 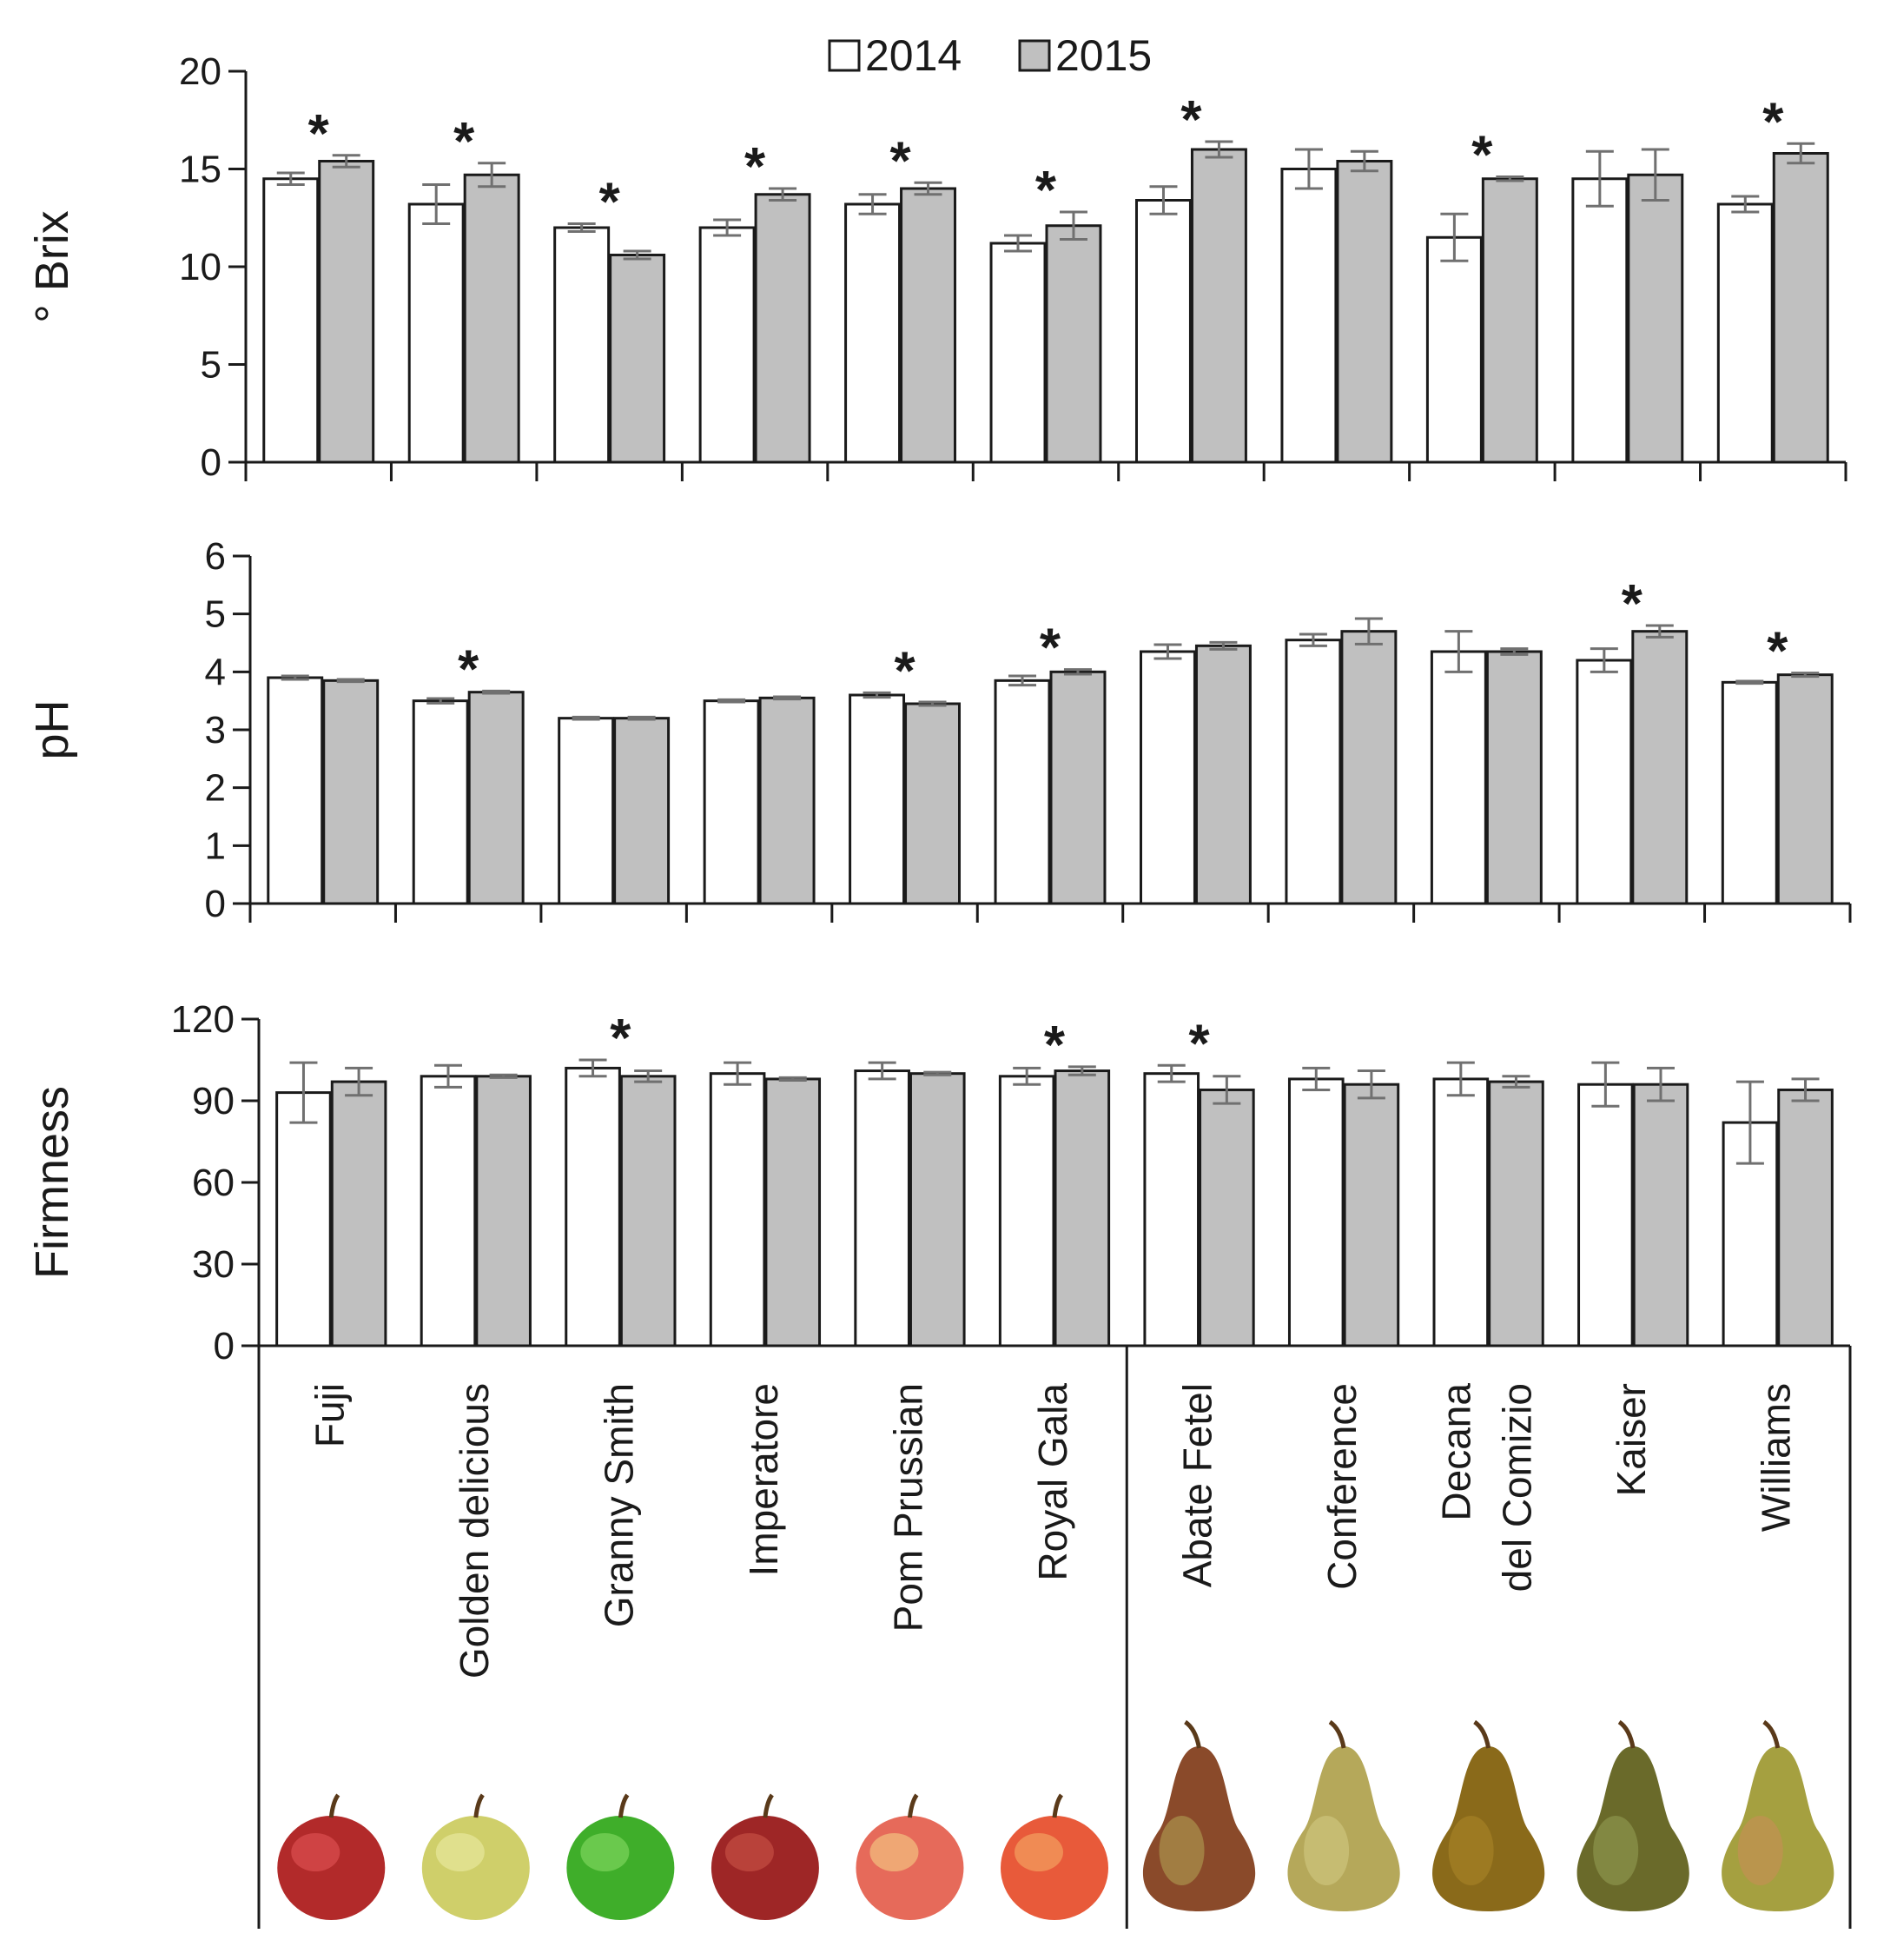 What do you see at coordinates (200, 71) in the screenshot?
I see `y-tick-label: 20` at bounding box center [200, 71].